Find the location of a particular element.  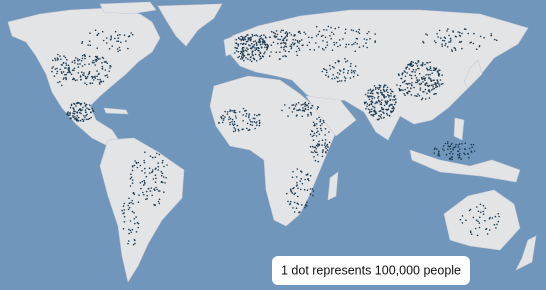

madagascar is located at coordinates (333, 186).